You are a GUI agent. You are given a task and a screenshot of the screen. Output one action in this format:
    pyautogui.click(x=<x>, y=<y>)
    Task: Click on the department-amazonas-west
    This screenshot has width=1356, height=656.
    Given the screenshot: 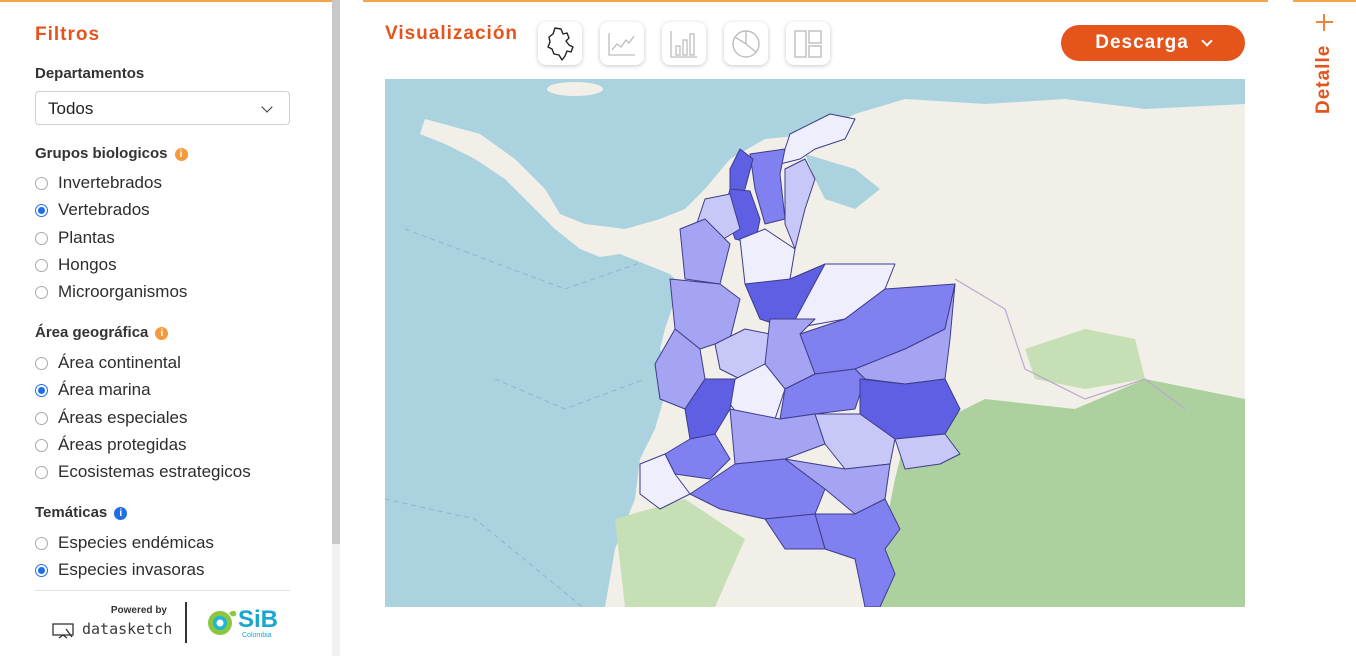 What is the action you would take?
    pyautogui.click(x=795, y=531)
    